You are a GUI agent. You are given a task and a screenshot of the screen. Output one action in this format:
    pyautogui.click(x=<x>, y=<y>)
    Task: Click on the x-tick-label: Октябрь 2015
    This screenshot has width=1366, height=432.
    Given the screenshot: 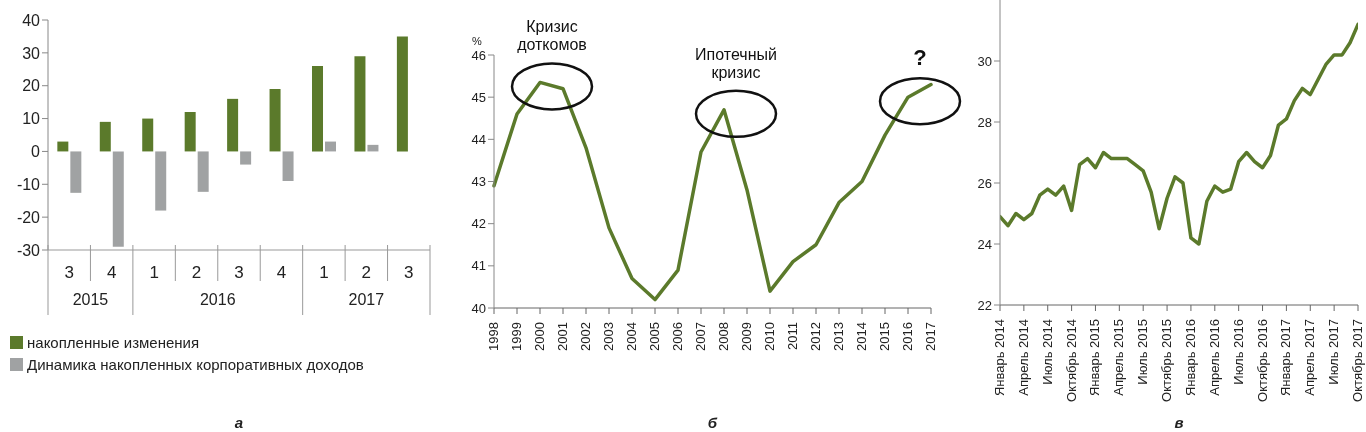 What is the action you would take?
    pyautogui.click(x=1167, y=360)
    